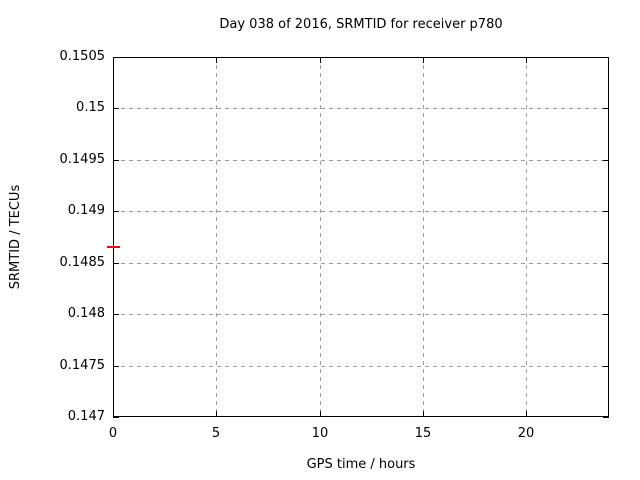  Describe the element at coordinates (216, 433) in the screenshot. I see `x-tick-label: 5` at that location.